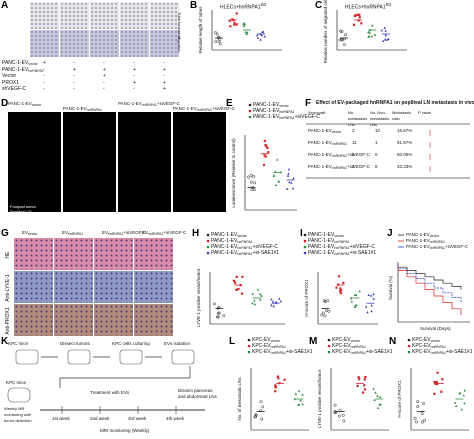  What do you see at coordinates (199, 162) in the screenshot?
I see `mouse-image` at bounding box center [199, 162].